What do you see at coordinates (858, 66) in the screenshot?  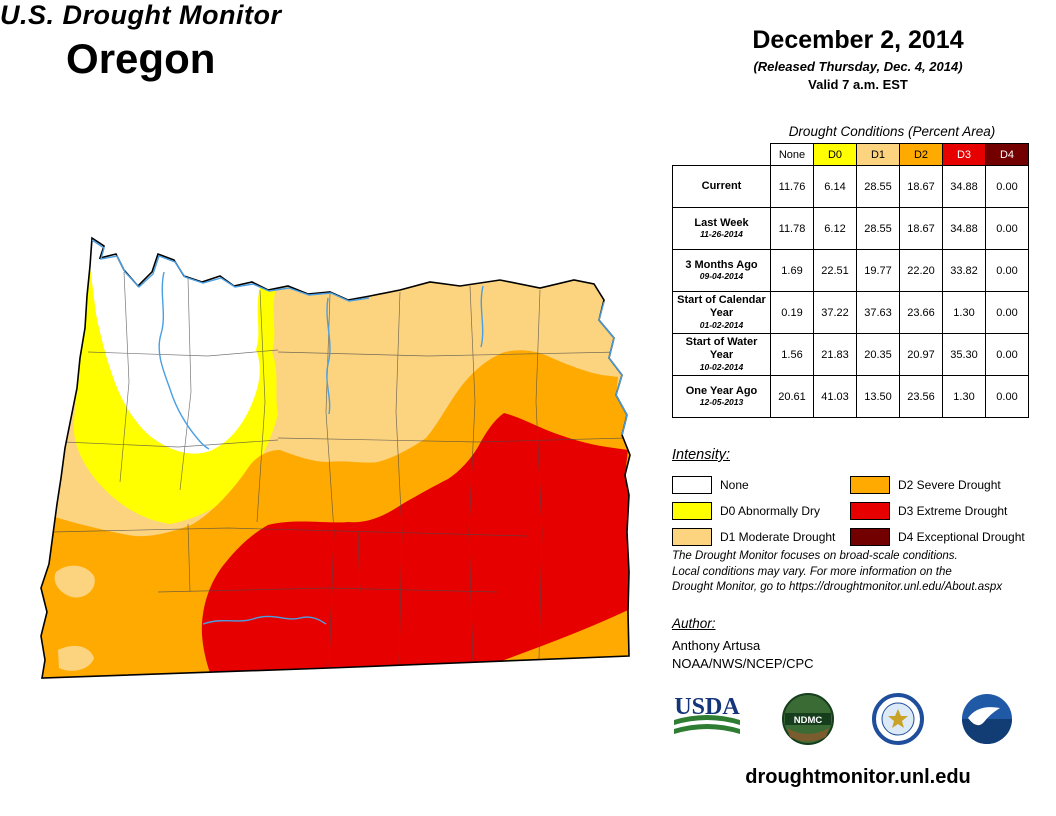 I see `released-date: (Released Thursday, Dec. 4, 2014)` at bounding box center [858, 66].